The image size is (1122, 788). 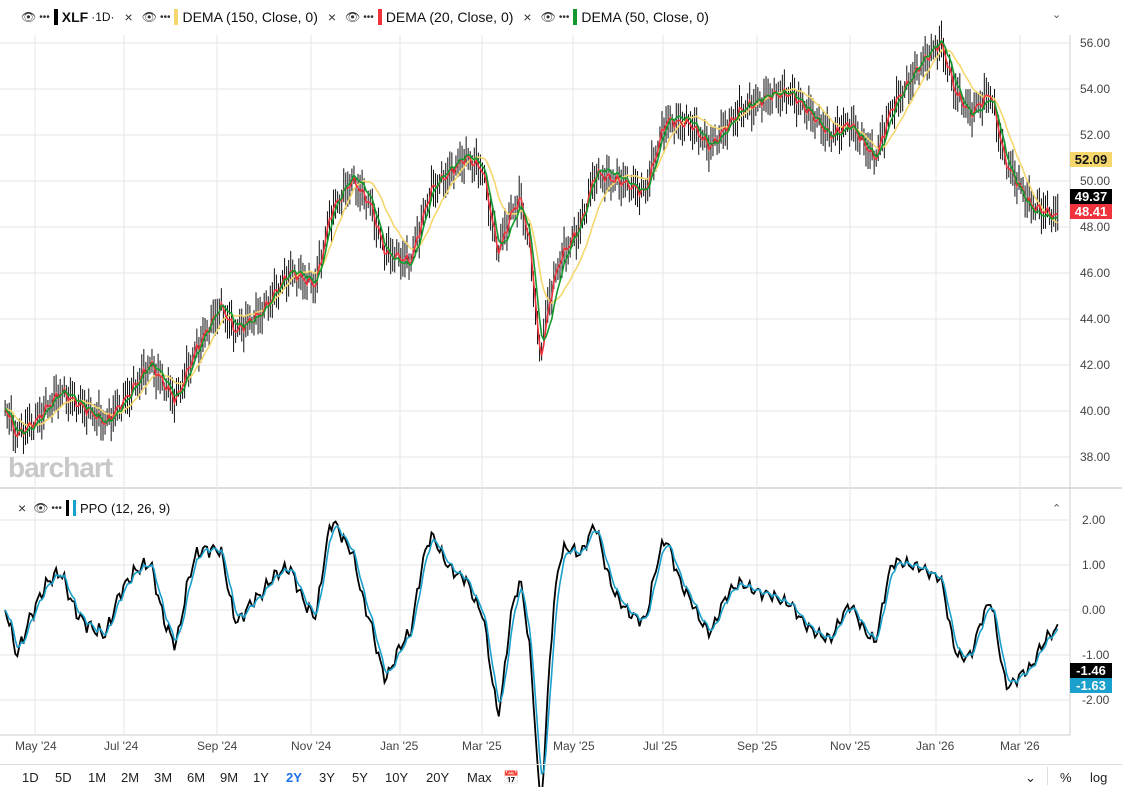 What do you see at coordinates (1095, 43) in the screenshot?
I see `price-tick-label: 56.00` at bounding box center [1095, 43].